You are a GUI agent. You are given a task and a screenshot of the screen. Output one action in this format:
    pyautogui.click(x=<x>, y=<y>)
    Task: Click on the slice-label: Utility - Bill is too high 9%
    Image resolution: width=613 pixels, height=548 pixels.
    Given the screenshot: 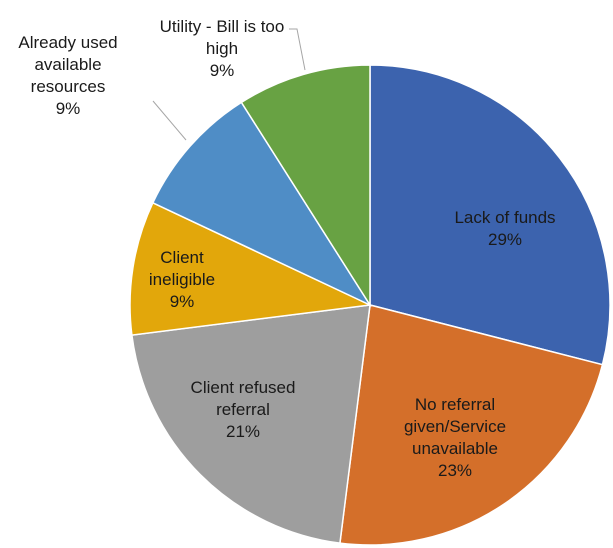 What is the action you would take?
    pyautogui.click(x=222, y=49)
    